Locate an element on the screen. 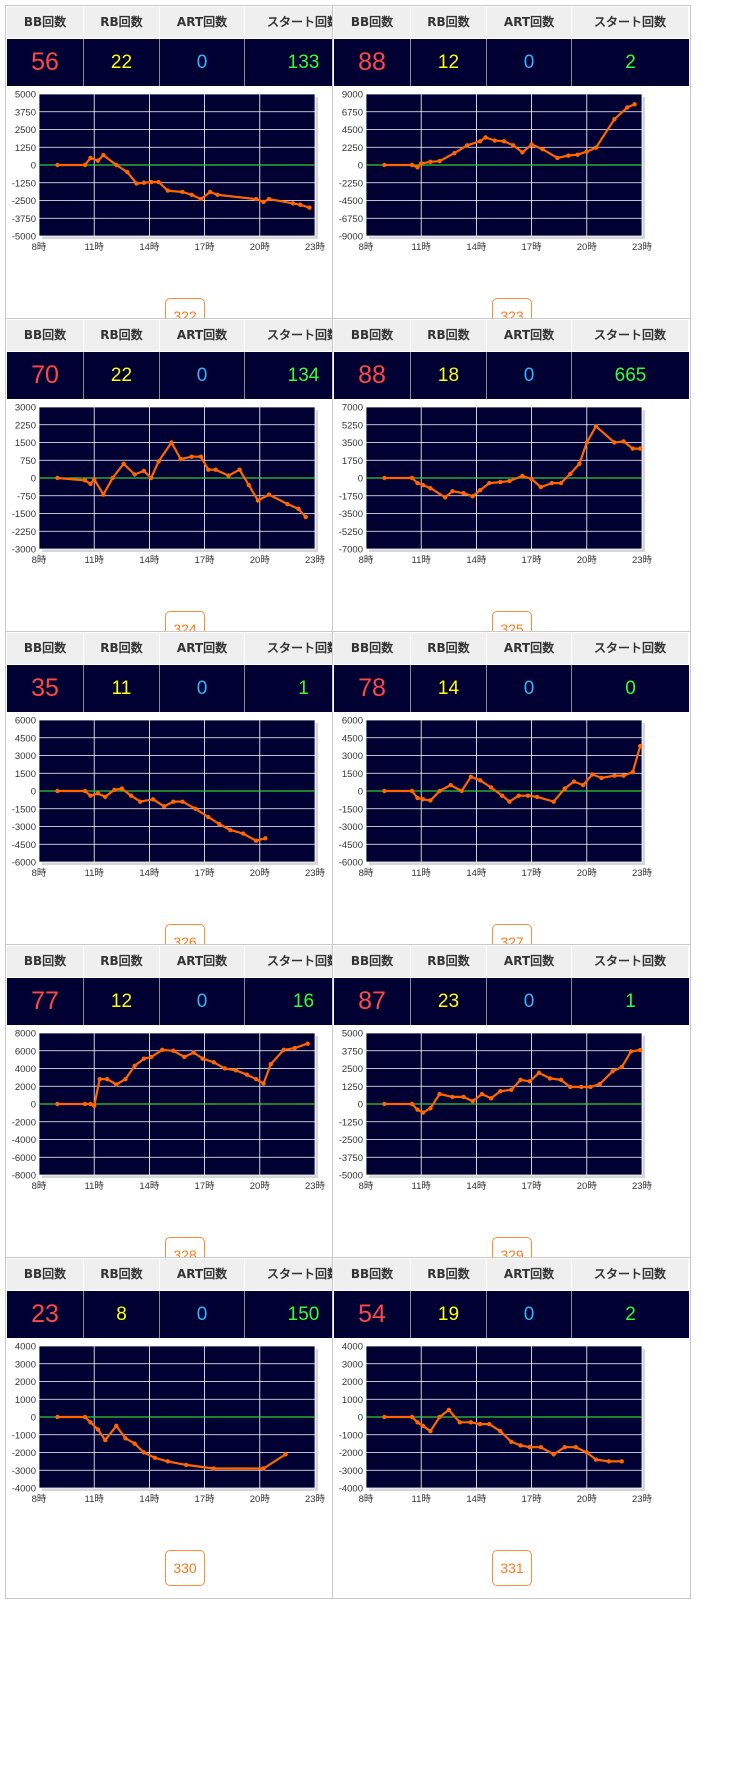 This screenshot has width=739, height=1769. stats-value-row: 78 14 0 0 is located at coordinates (511, 688).